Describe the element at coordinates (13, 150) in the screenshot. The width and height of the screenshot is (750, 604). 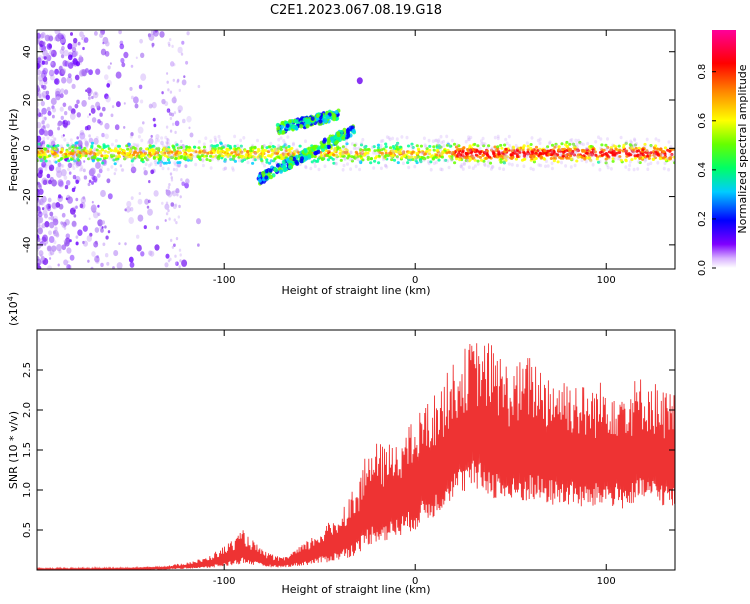
I see `heatmap-y-label: Frequency (Hz)` at that location.